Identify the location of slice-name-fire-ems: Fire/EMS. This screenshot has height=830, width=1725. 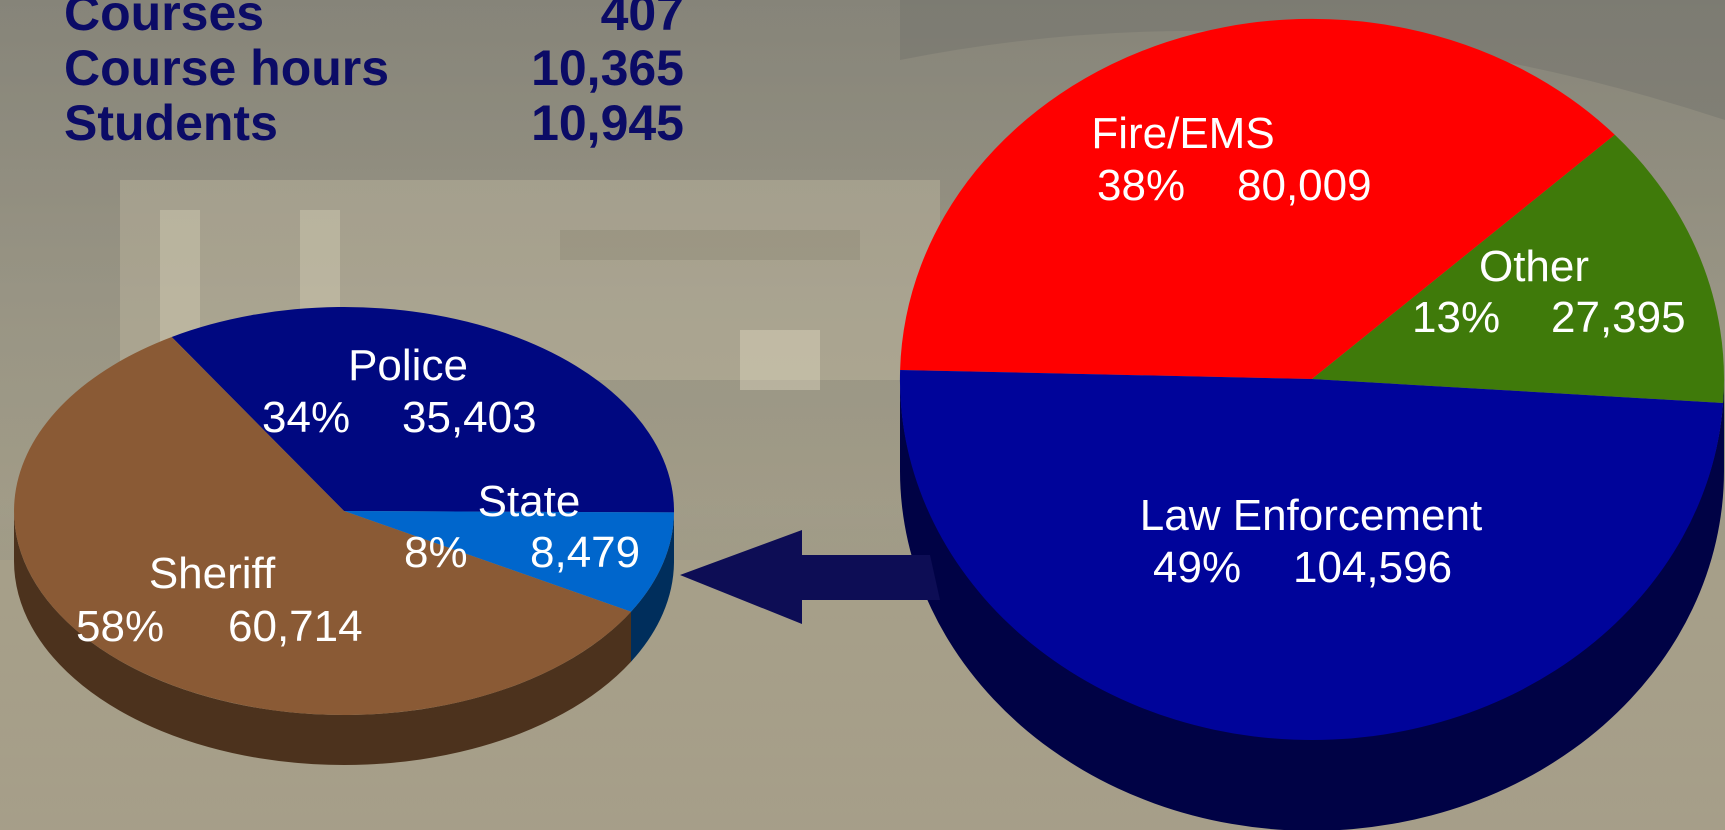
(1182, 133).